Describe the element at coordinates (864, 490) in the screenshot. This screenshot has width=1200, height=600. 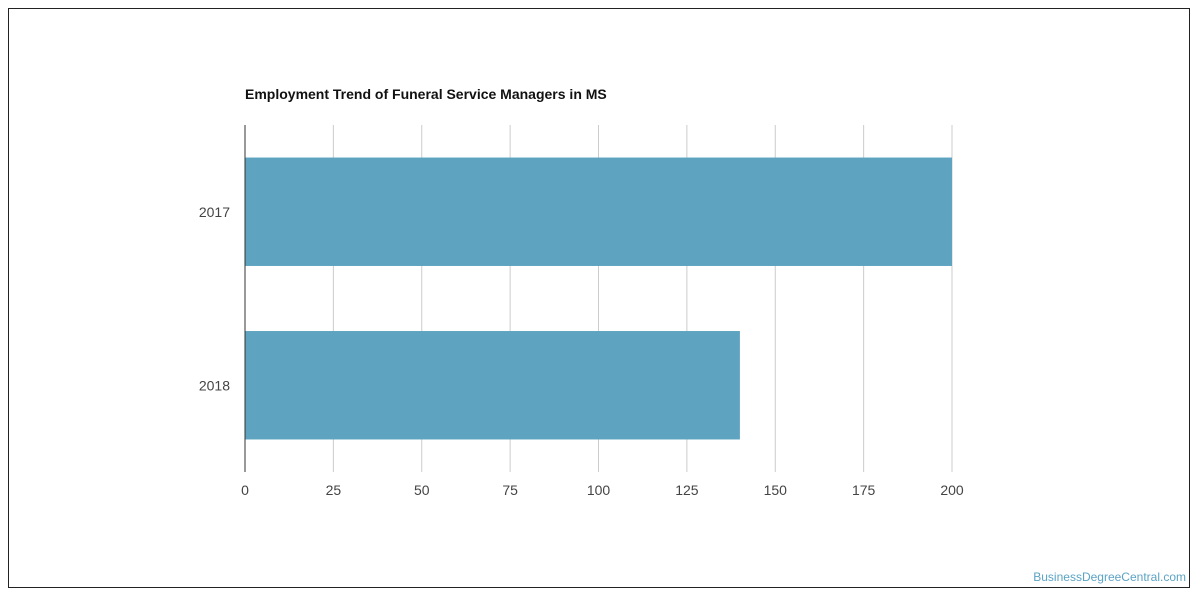
I see `x-tick-label: 175` at that location.